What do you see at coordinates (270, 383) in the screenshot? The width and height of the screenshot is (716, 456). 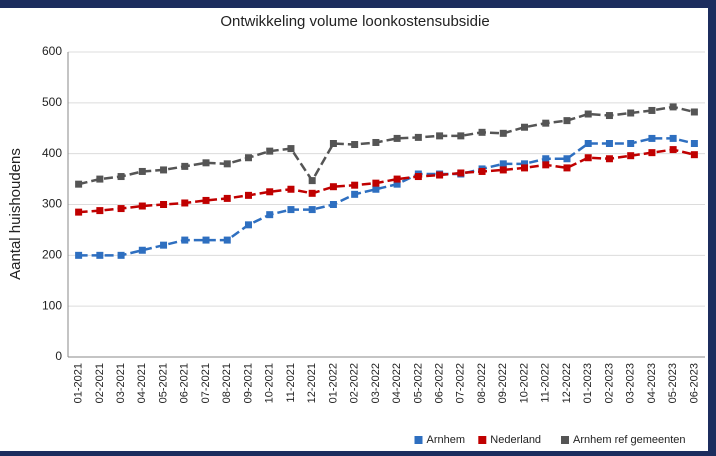 I see `x-tick-label: 10-2021` at bounding box center [270, 383].